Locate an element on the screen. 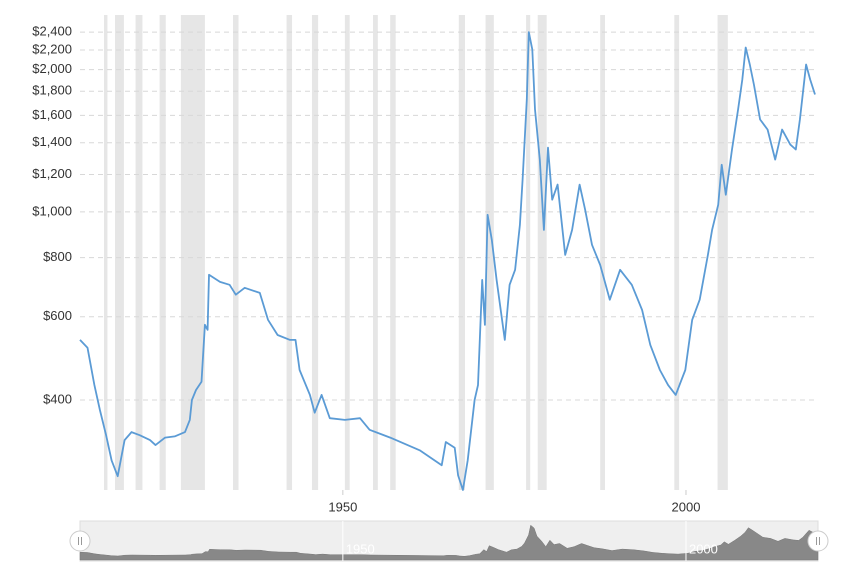 The image size is (860, 579). navigator-tick-label: 1950 is located at coordinates (360, 548).